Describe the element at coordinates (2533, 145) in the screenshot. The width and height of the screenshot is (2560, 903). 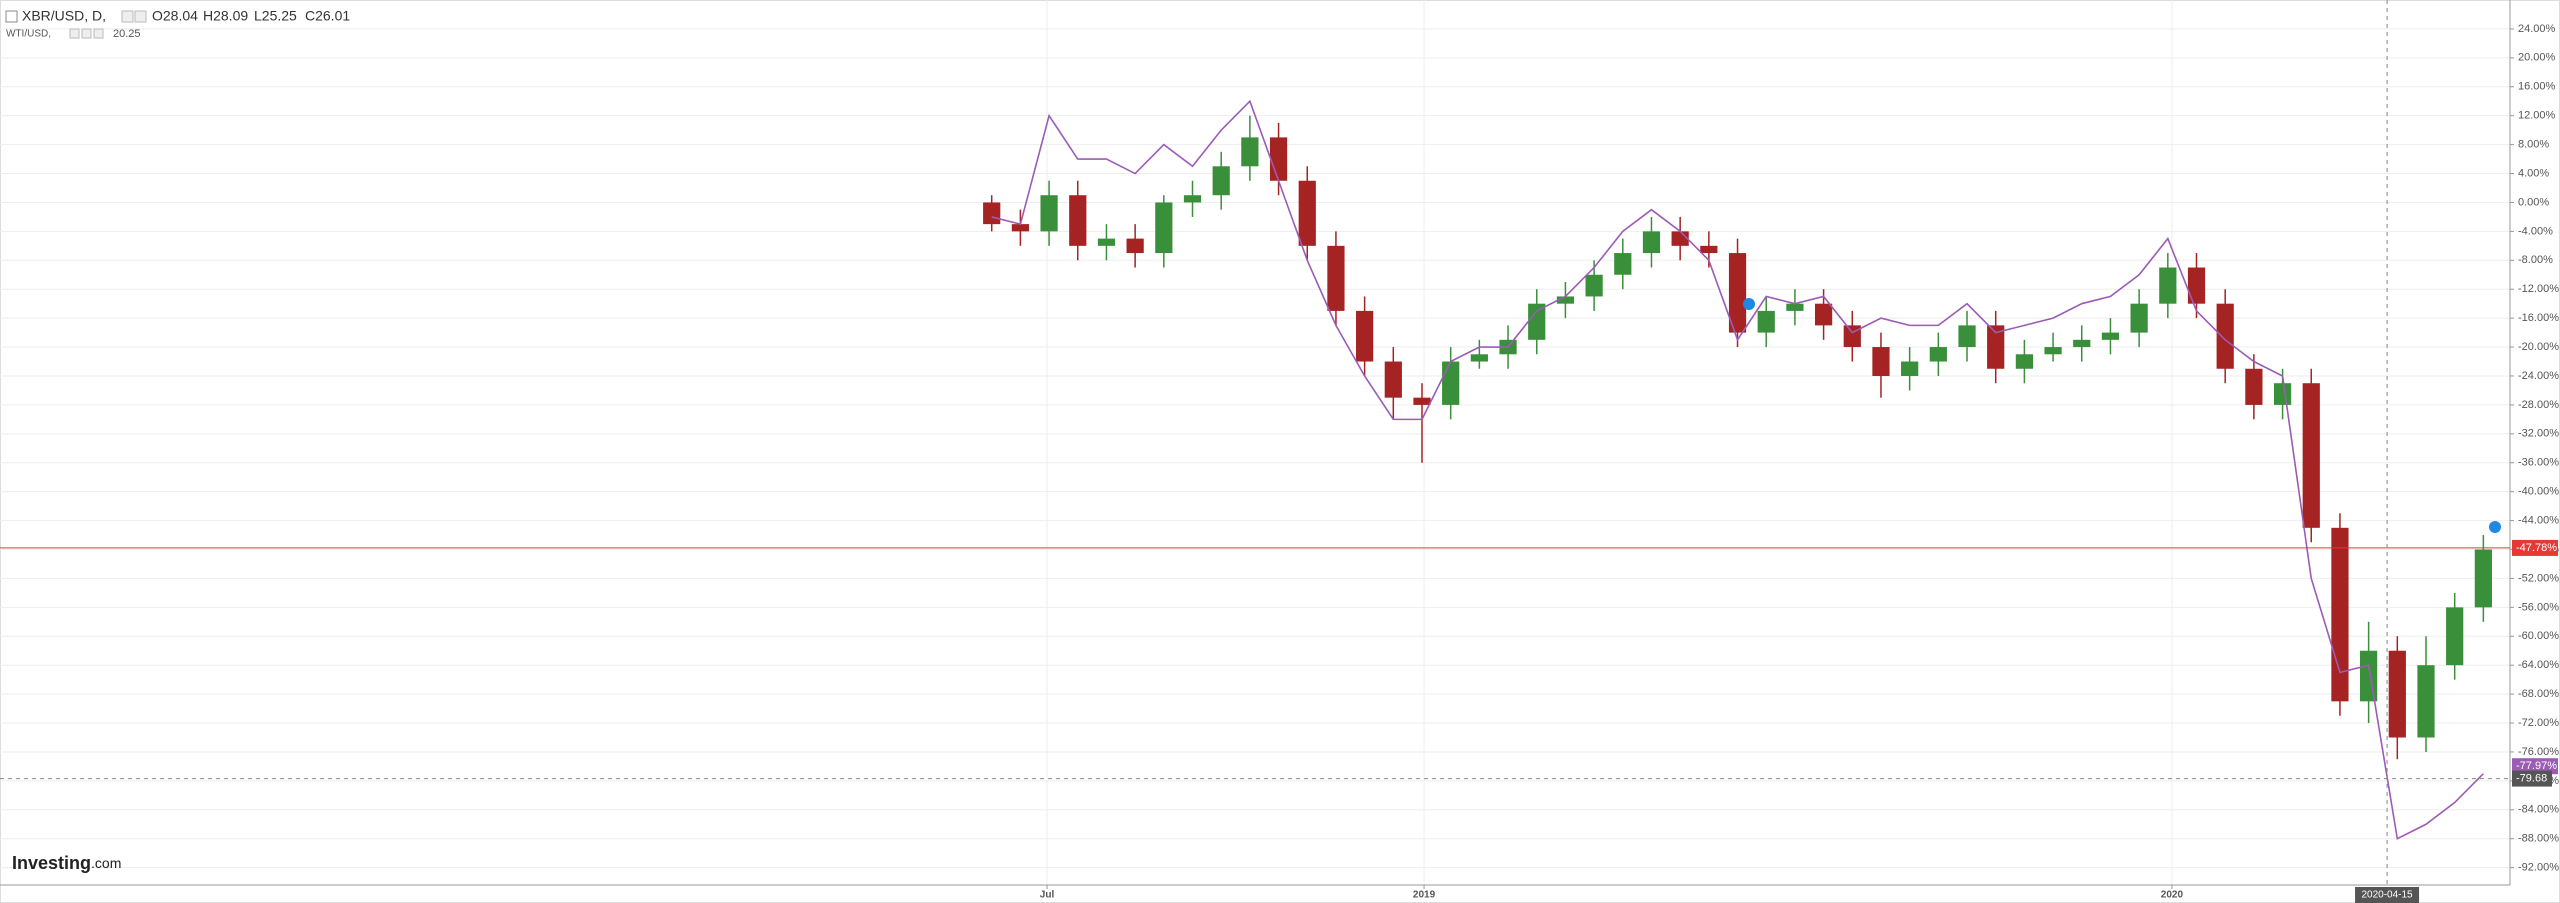
I see `y-tick-label: 8.00%` at that location.